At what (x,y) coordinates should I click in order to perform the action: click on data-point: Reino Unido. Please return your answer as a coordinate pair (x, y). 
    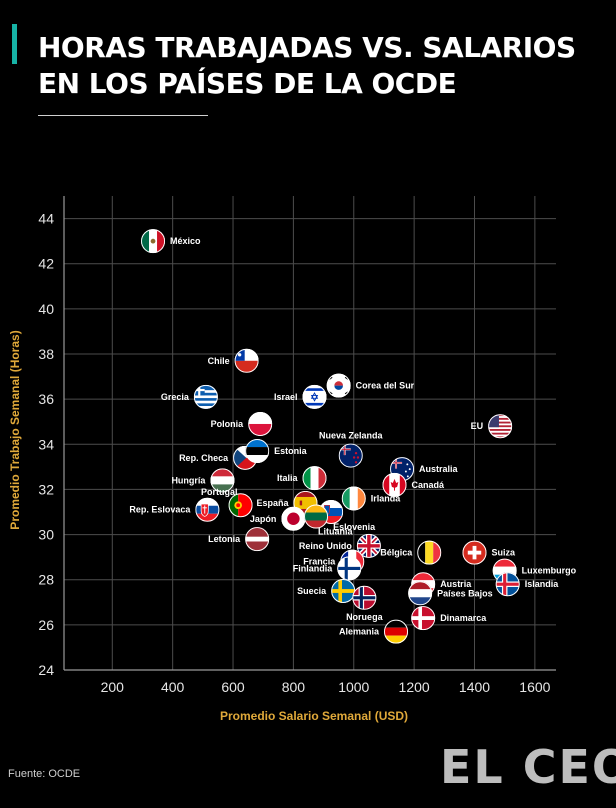
    Looking at the image, I should click on (340, 545).